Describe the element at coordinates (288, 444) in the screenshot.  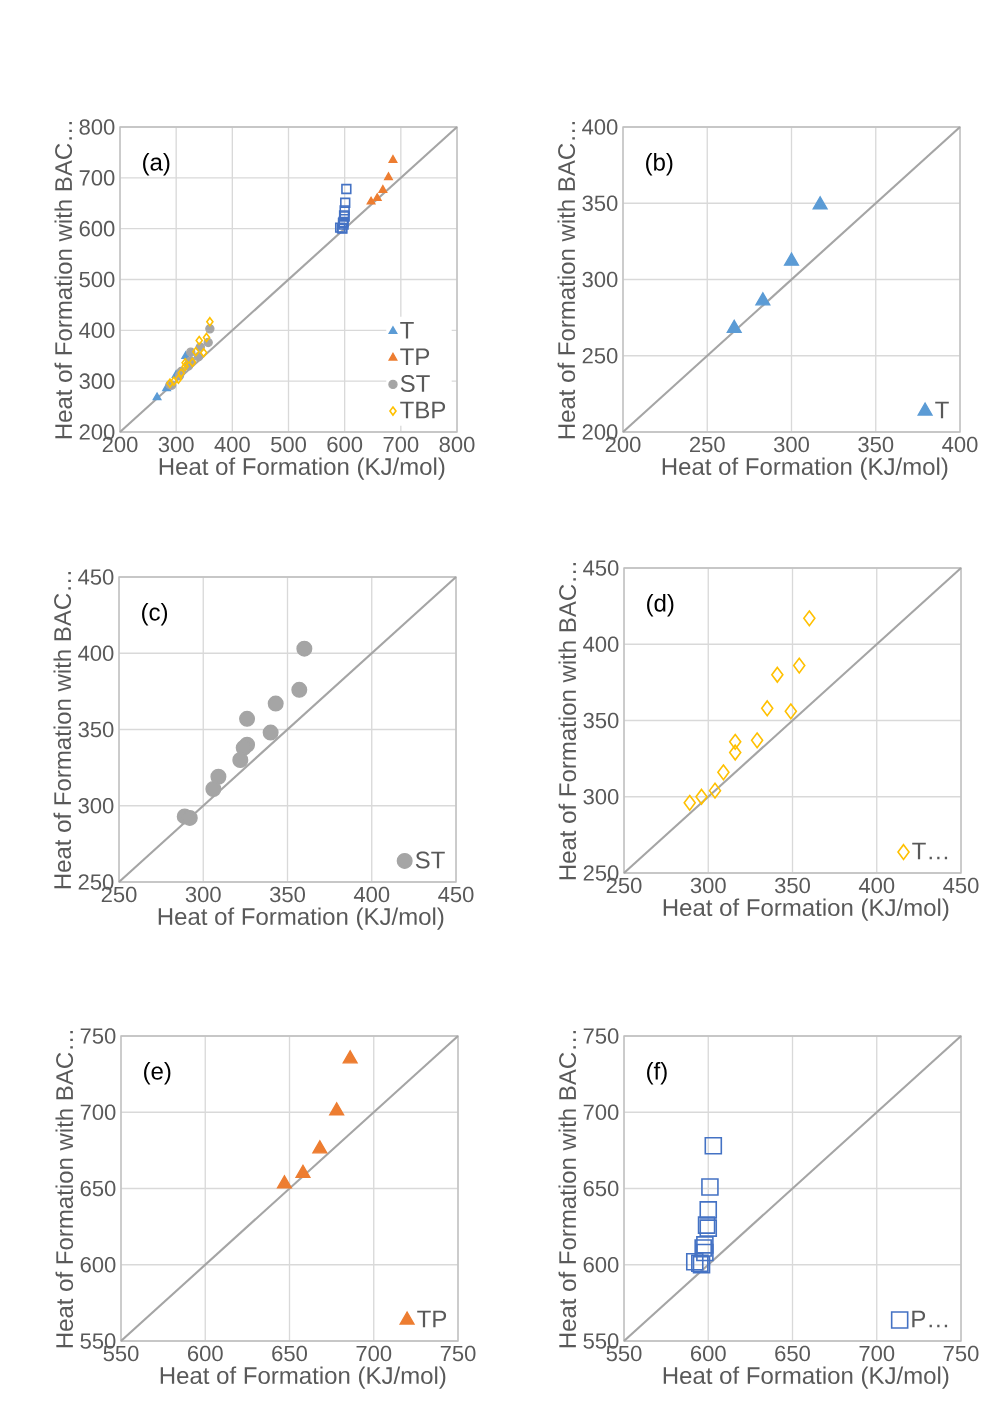
I see `x-tick-label: 500` at that location.